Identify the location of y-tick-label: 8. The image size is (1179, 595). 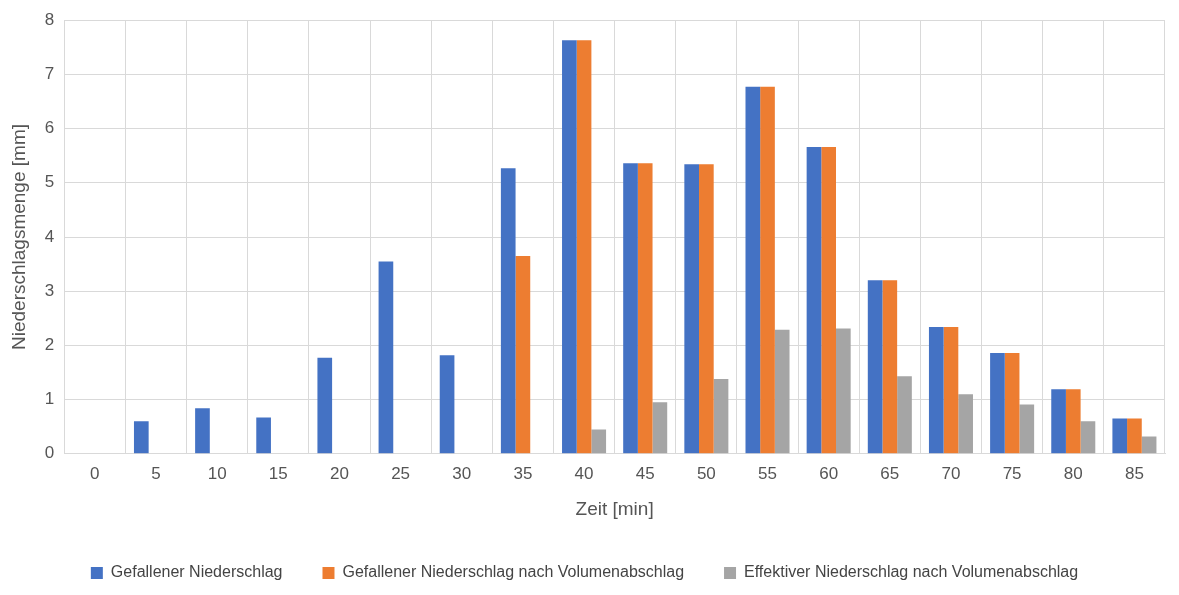
(49, 19).